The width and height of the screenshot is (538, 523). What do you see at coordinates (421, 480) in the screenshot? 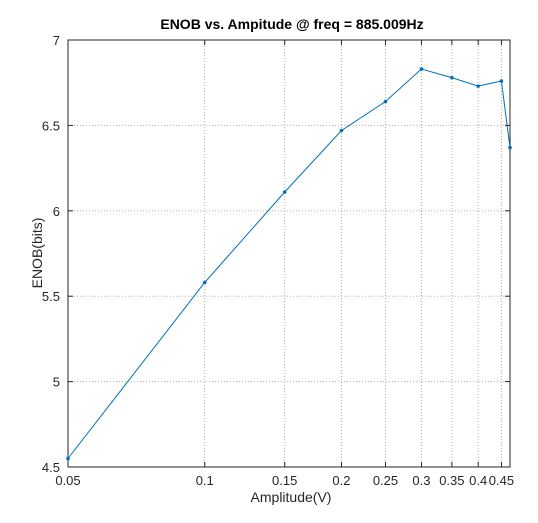
I see `x-tick-label: 0.3` at bounding box center [421, 480].